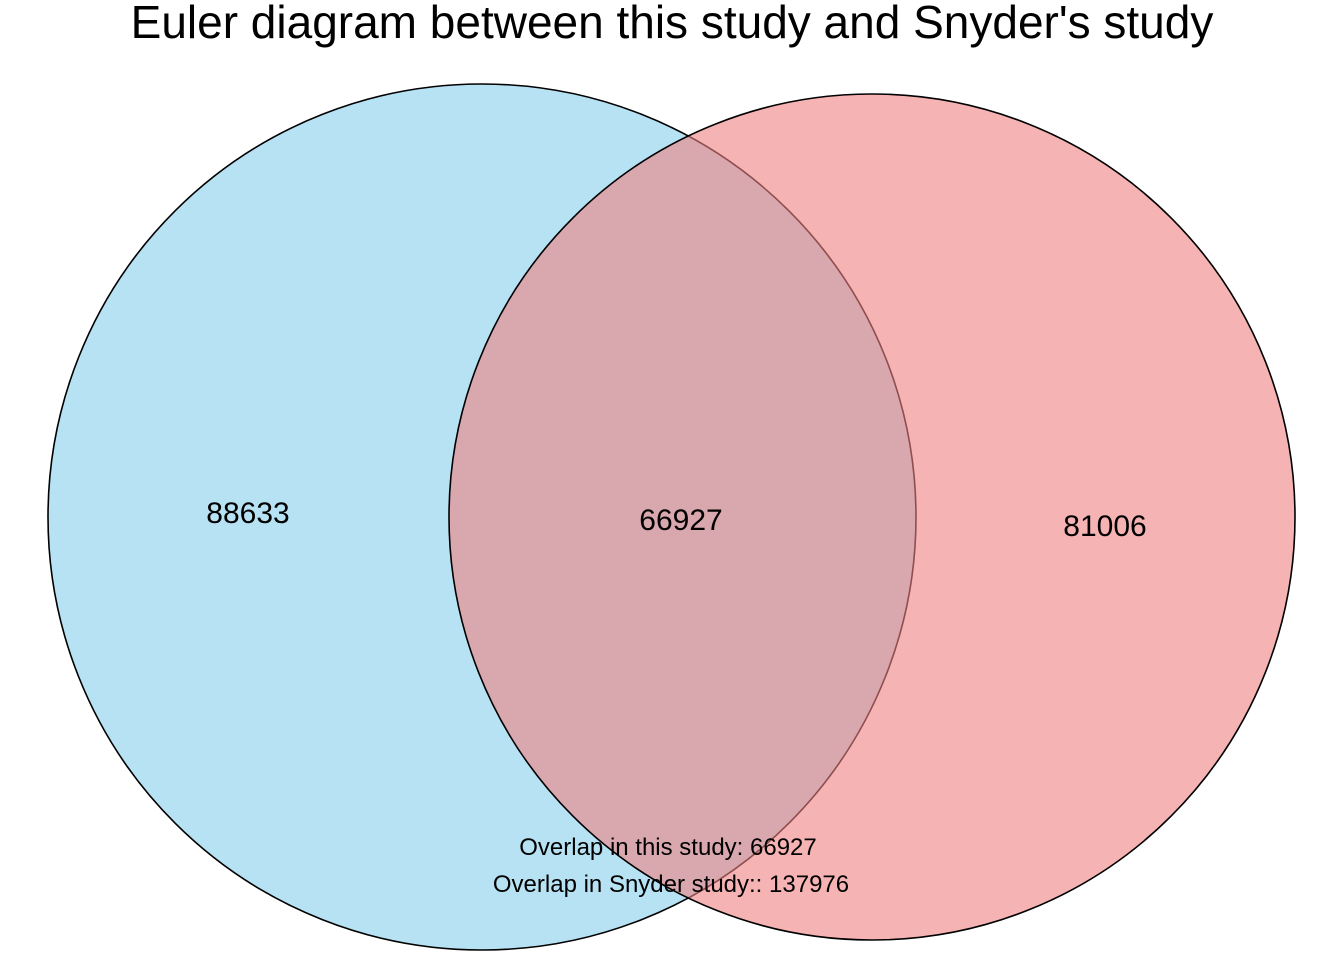 Image resolution: width=1344 pixels, height=960 pixels. Describe the element at coordinates (247, 513) in the screenshot. I see `left-only-count: 88633` at that location.